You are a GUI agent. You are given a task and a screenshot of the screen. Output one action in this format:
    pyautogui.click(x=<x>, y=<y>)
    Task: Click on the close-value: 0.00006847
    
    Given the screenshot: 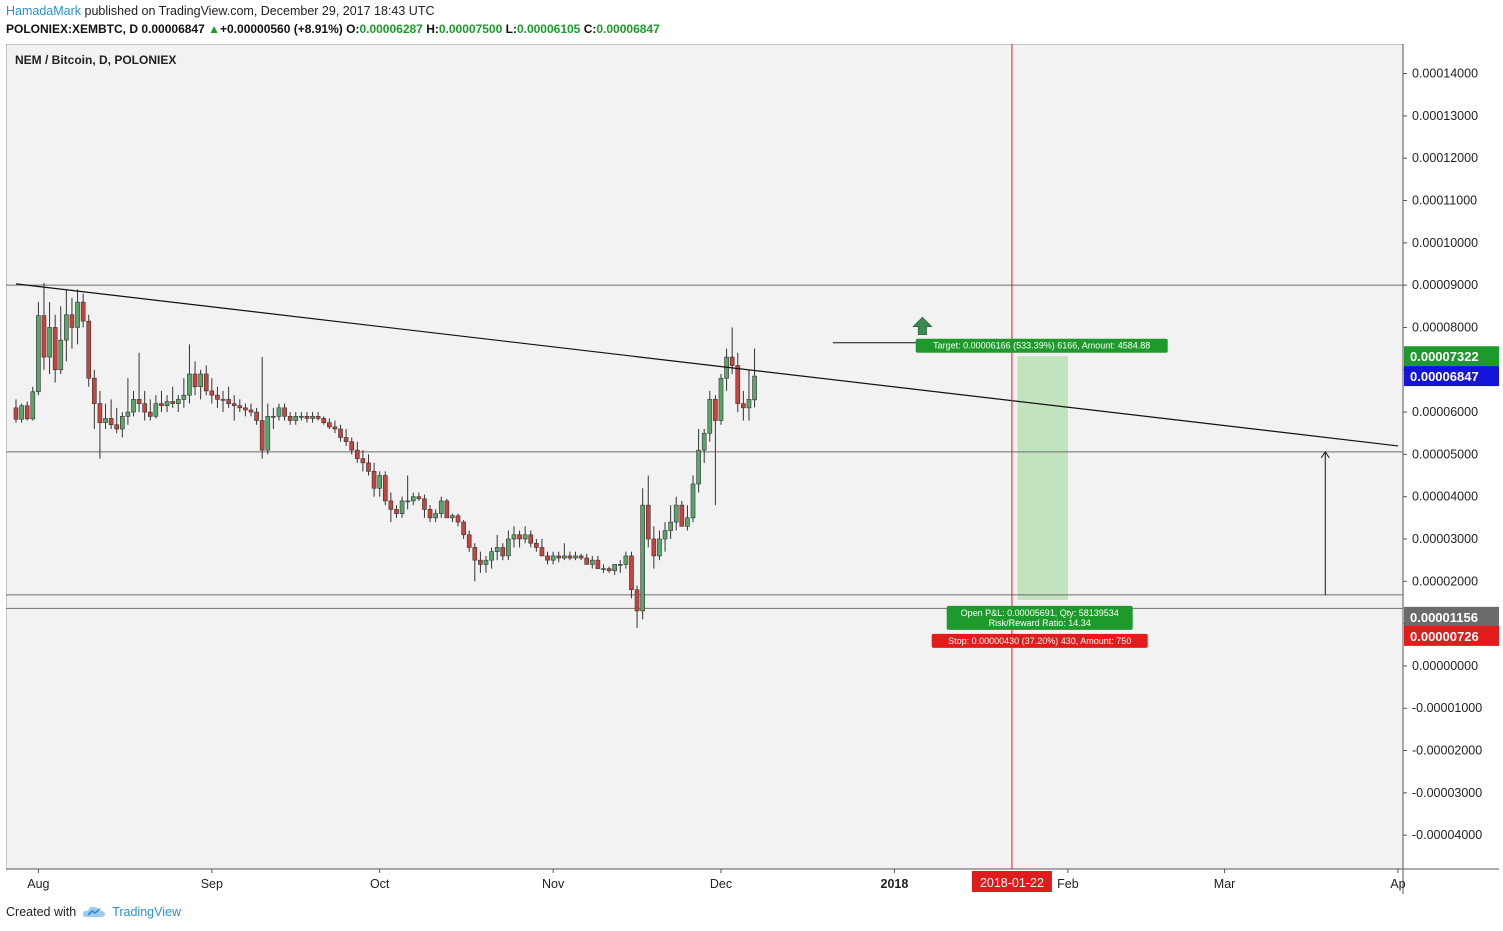 What is the action you would take?
    pyautogui.click(x=628, y=29)
    